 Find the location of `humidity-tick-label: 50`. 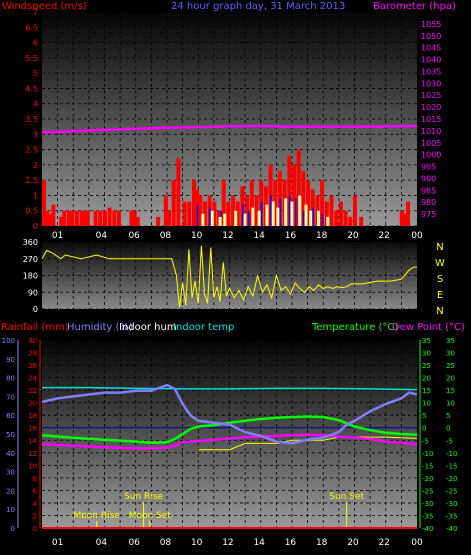

humidity-tick-label: 50 is located at coordinates (10, 435).